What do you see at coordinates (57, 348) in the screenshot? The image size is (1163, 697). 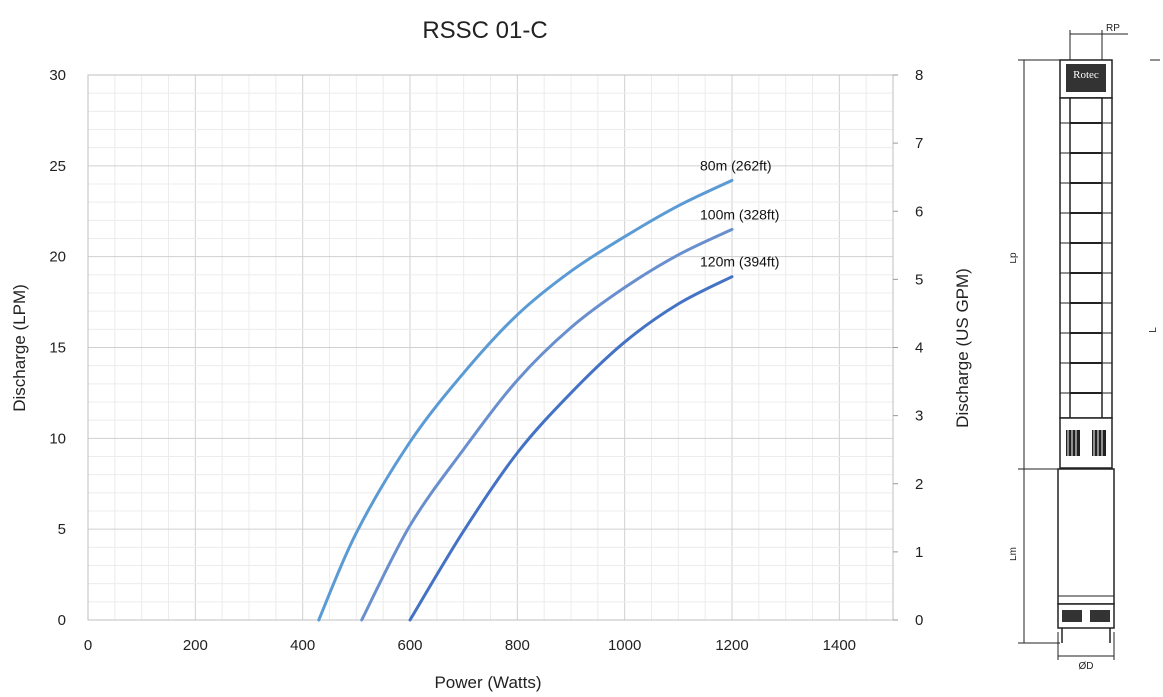 I see `y-tick-label-left: 15` at bounding box center [57, 348].